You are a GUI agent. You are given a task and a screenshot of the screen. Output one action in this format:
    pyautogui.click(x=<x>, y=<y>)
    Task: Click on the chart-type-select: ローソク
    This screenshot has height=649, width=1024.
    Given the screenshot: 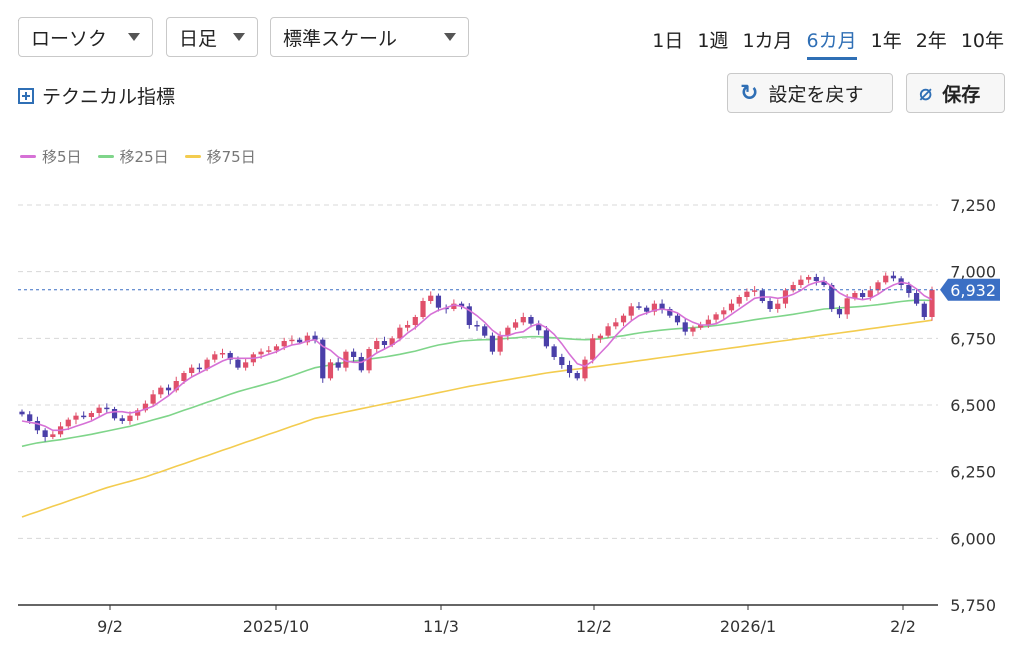 What is the action you would take?
    pyautogui.click(x=85, y=37)
    